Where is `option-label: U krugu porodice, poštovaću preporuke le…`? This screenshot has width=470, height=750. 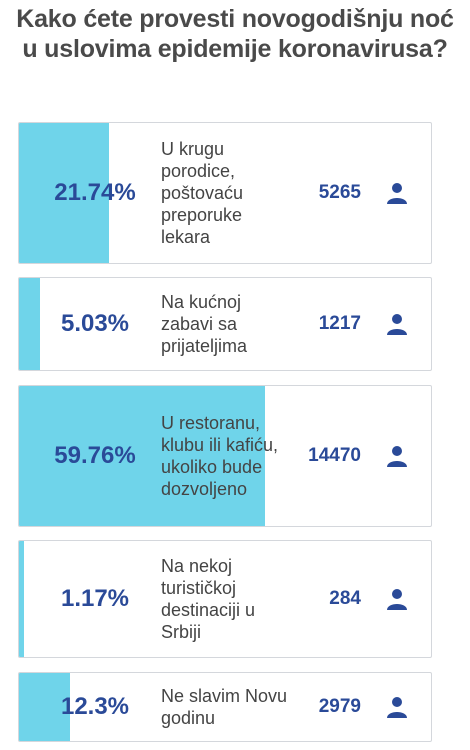
option-label: U krugu porodice, poštovaću preporuke le… is located at coordinates (226, 193).